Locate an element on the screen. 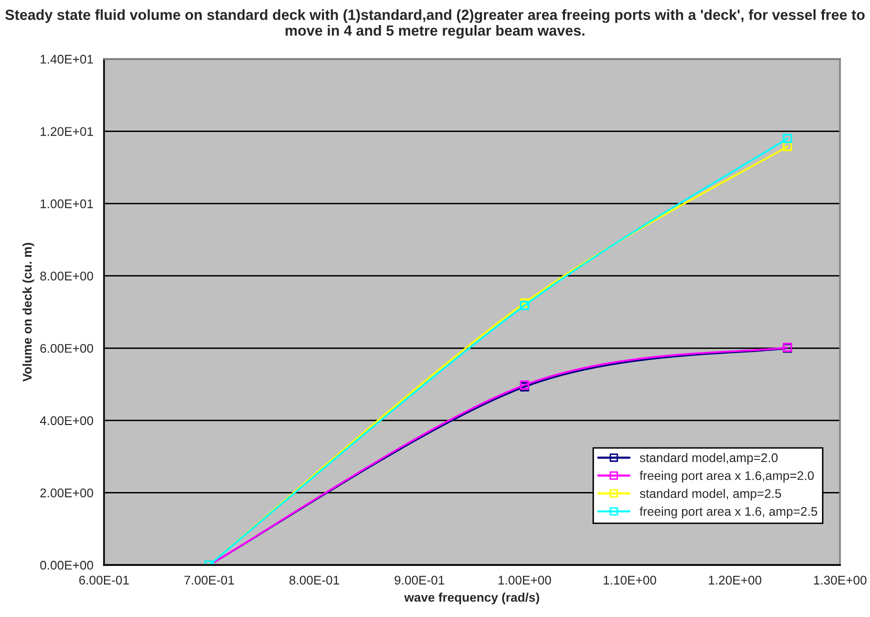  x-tick-label: 1.00E+00 is located at coordinates (525, 580).